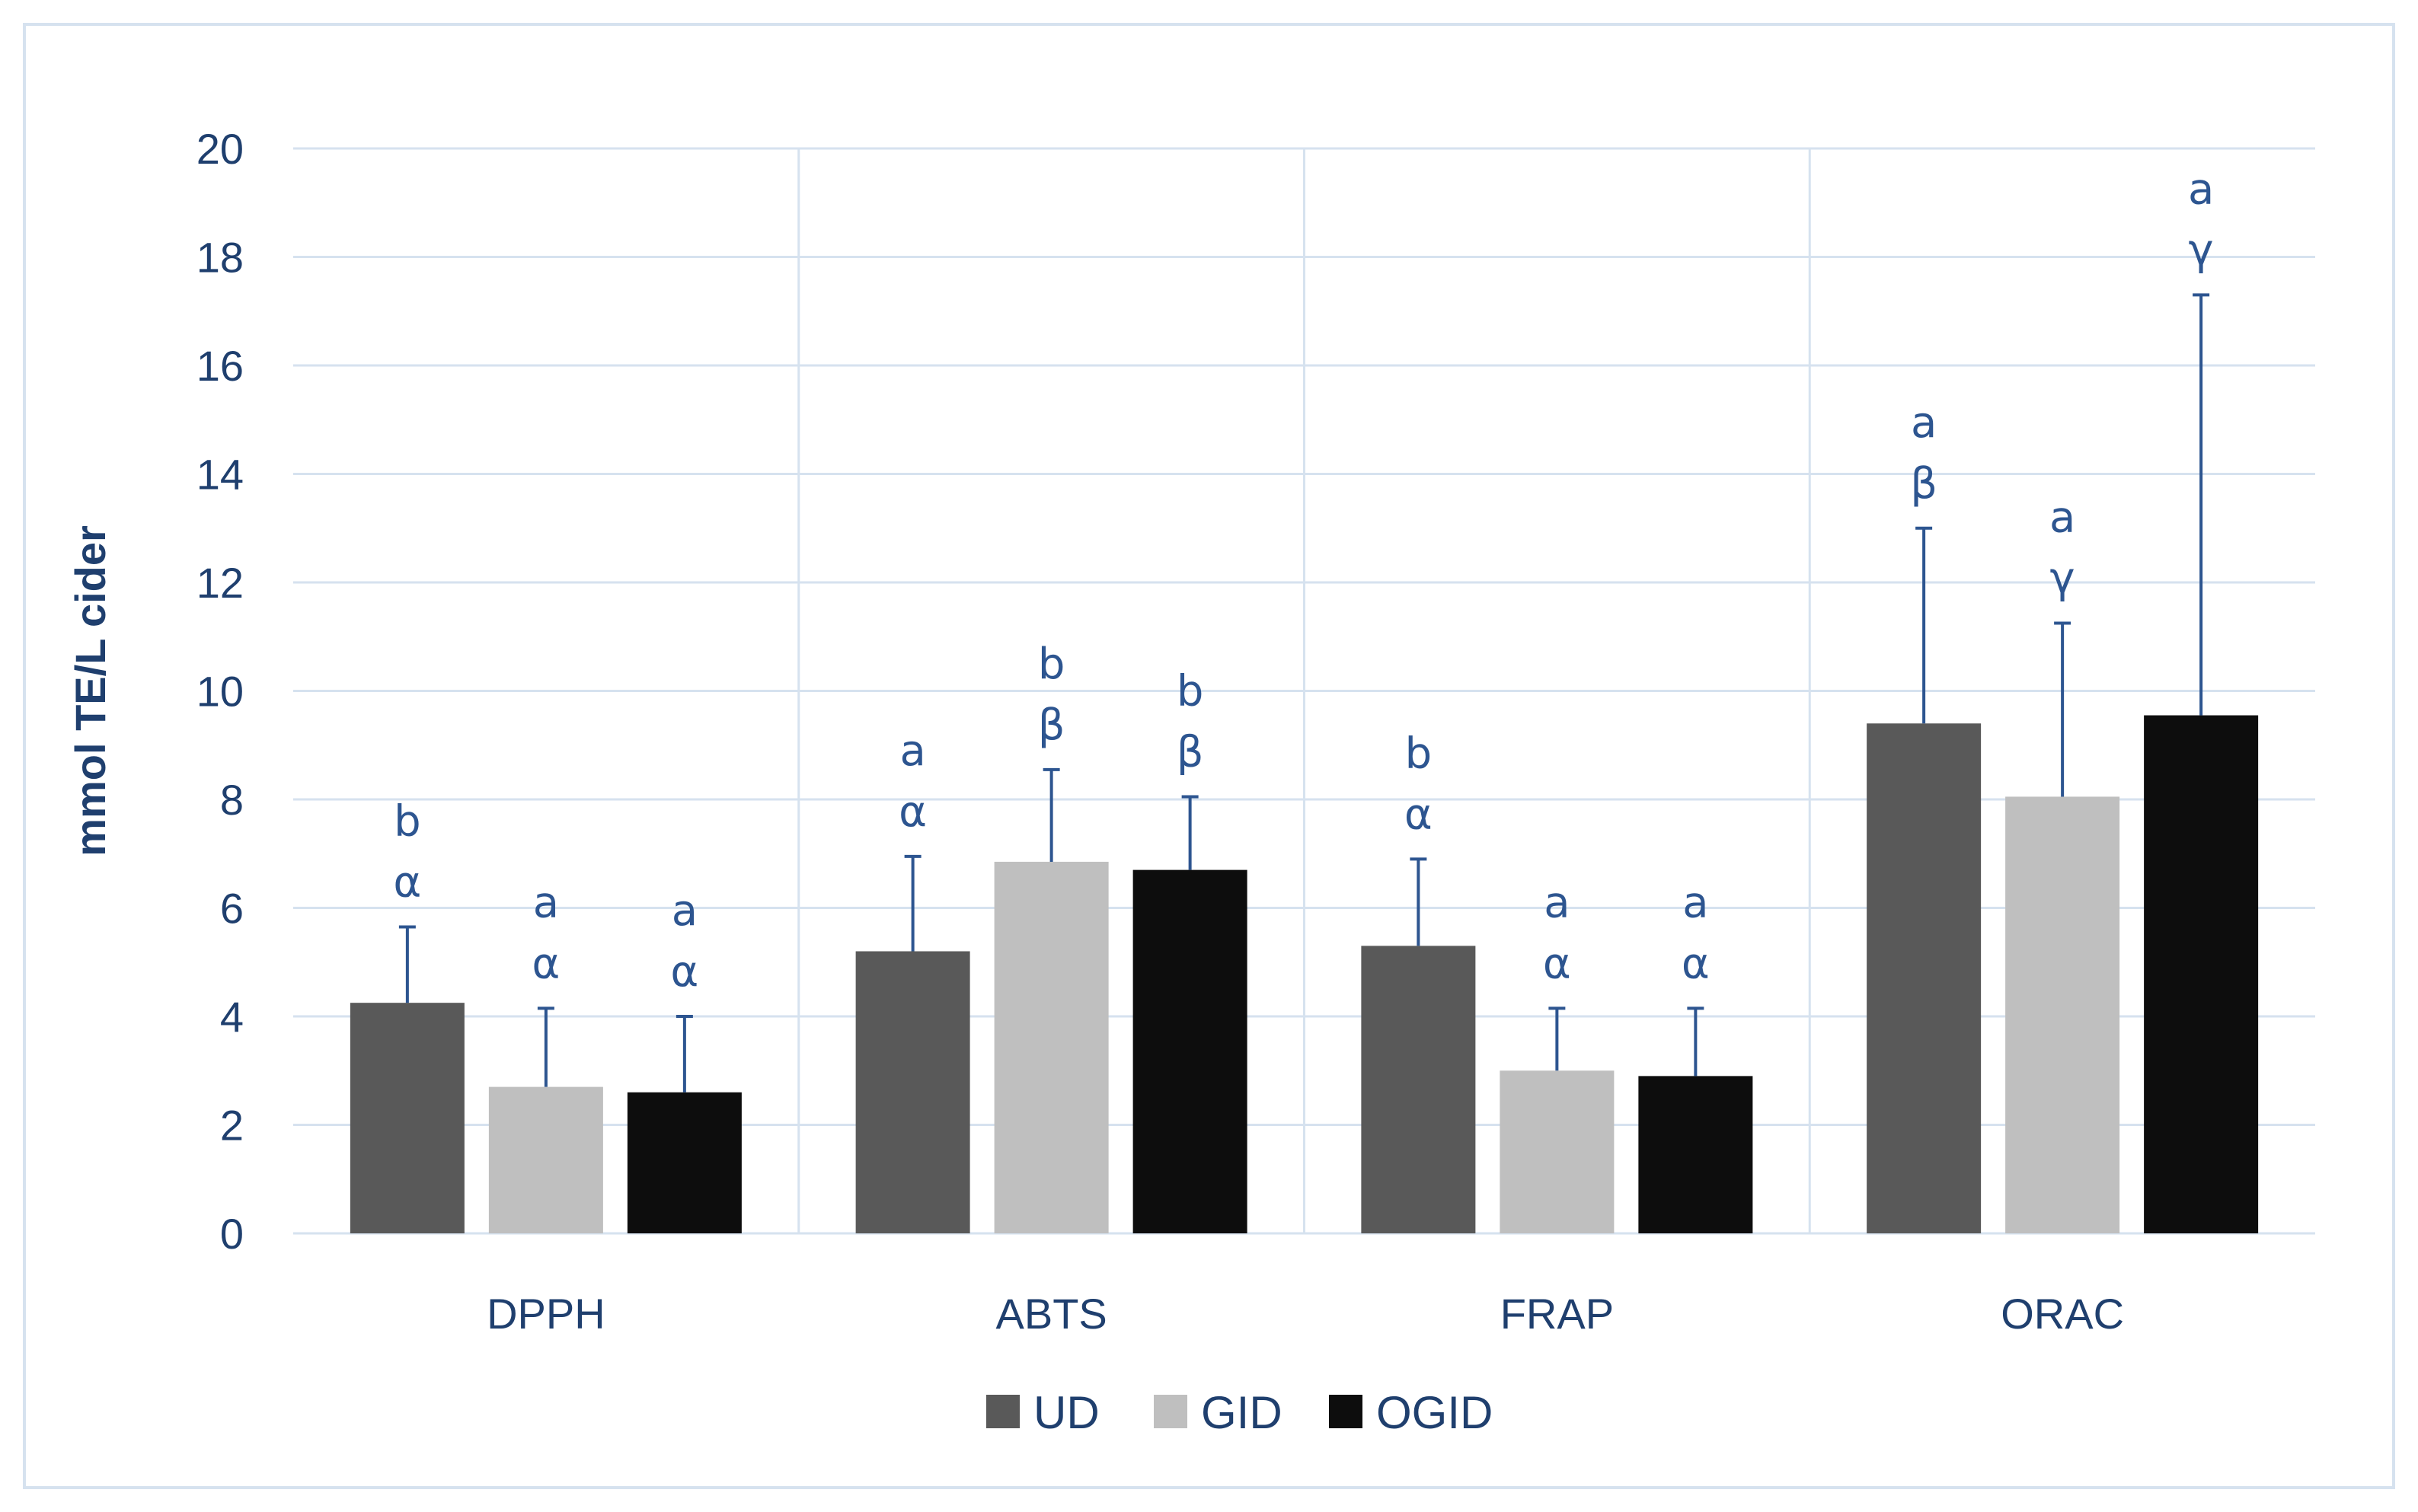 Image resolution: width=2418 pixels, height=1512 pixels. Describe the element at coordinates (1557, 1151) in the screenshot. I see `bar-frap-gid` at that location.